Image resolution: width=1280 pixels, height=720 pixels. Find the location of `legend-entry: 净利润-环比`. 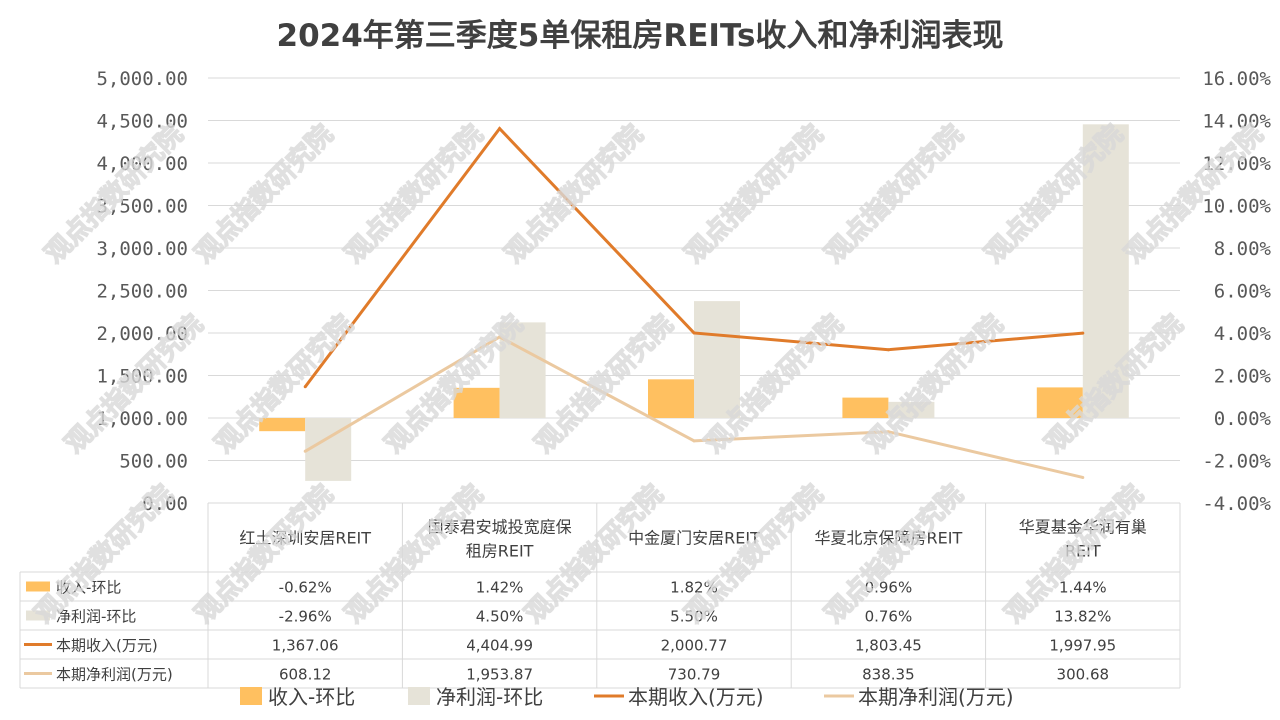

legend-entry: 净利润-环比 is located at coordinates (489, 697).